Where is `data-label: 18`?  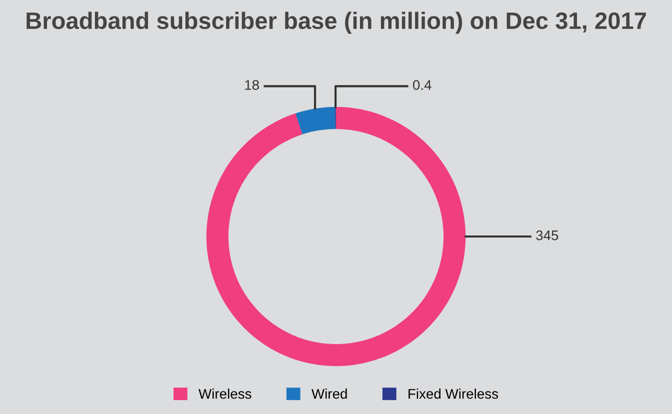
data-label: 18 is located at coordinates (252, 85).